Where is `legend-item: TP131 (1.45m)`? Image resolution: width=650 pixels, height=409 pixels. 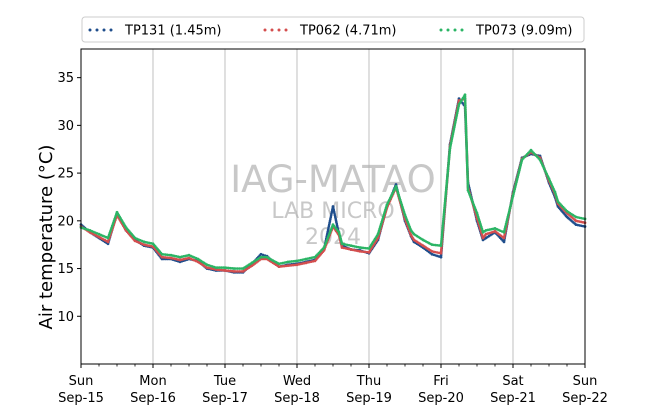
legend-item: TP131 (1.45m) is located at coordinates (154, 31).